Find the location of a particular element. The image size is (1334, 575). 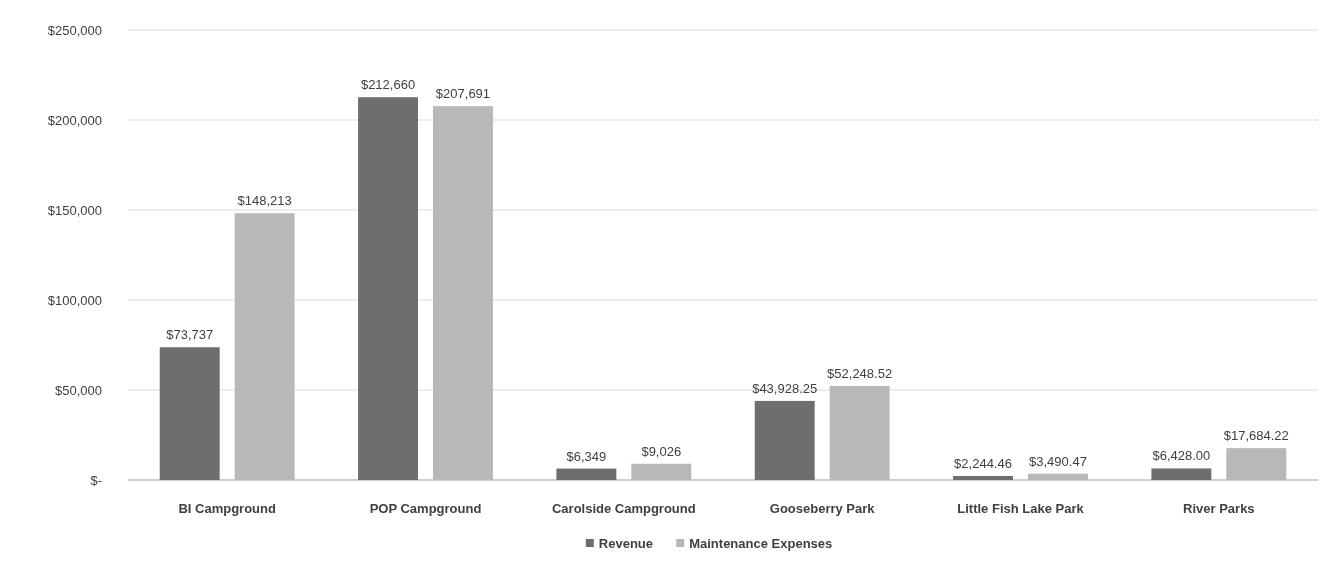

data-label: $52,248.52 is located at coordinates (860, 373).